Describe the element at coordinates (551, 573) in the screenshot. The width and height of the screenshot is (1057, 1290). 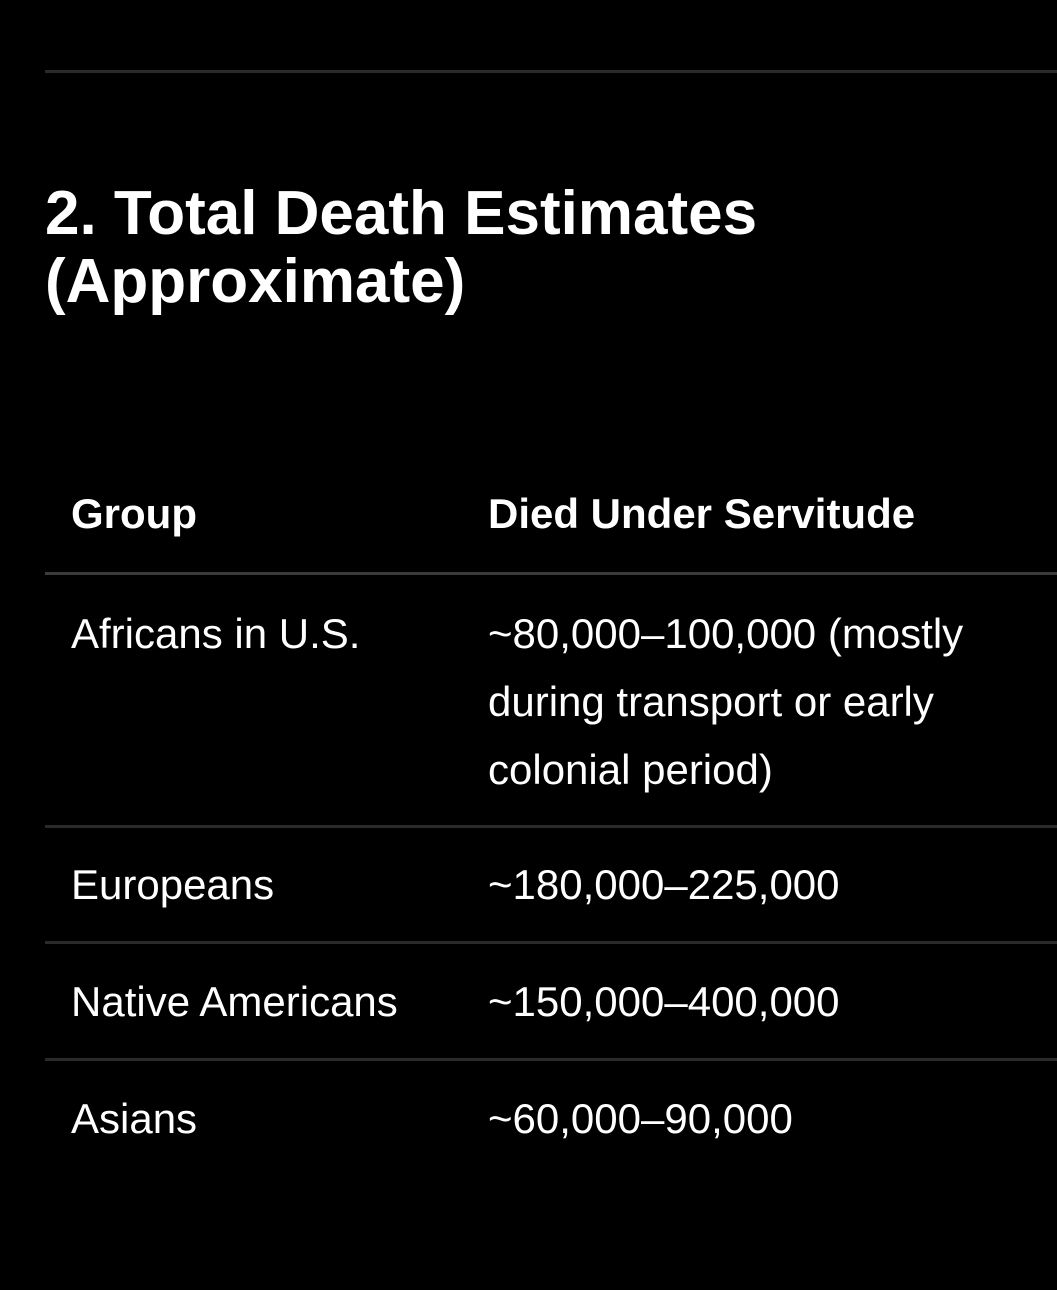
I see `header-divider` at that location.